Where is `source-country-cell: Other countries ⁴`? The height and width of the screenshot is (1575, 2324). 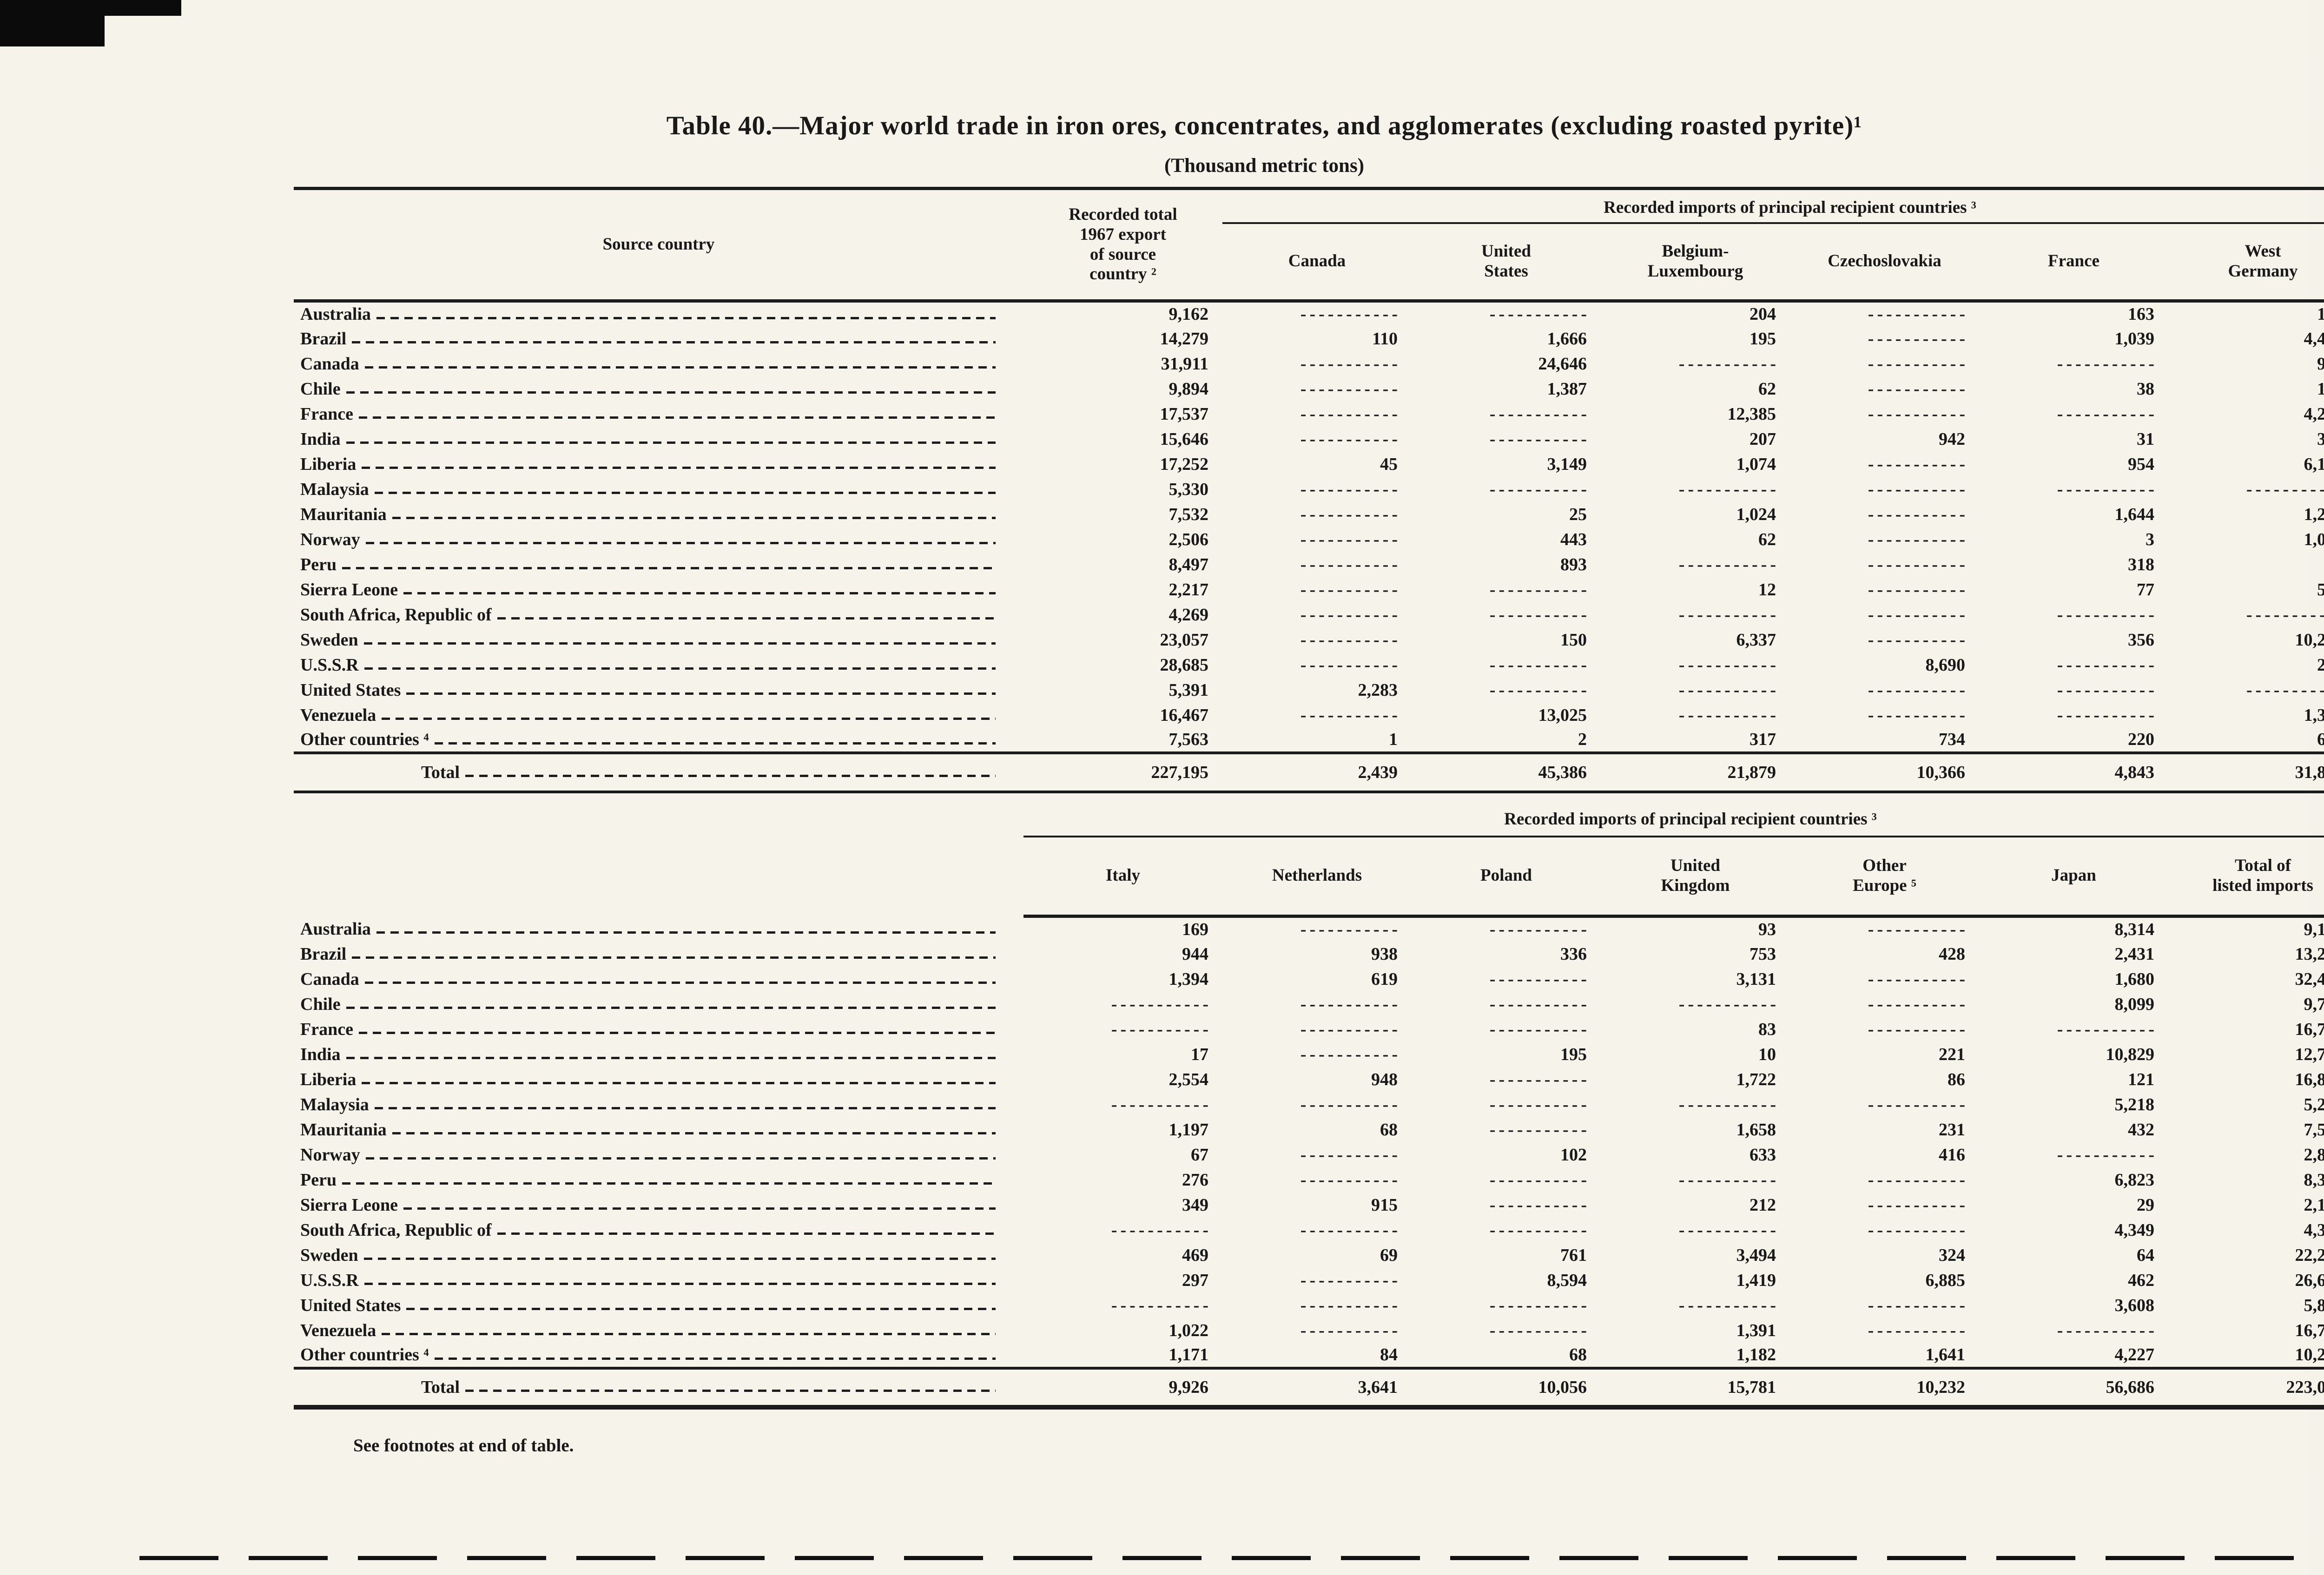 source-country-cell: Other countries ⁴ is located at coordinates (658, 1355).